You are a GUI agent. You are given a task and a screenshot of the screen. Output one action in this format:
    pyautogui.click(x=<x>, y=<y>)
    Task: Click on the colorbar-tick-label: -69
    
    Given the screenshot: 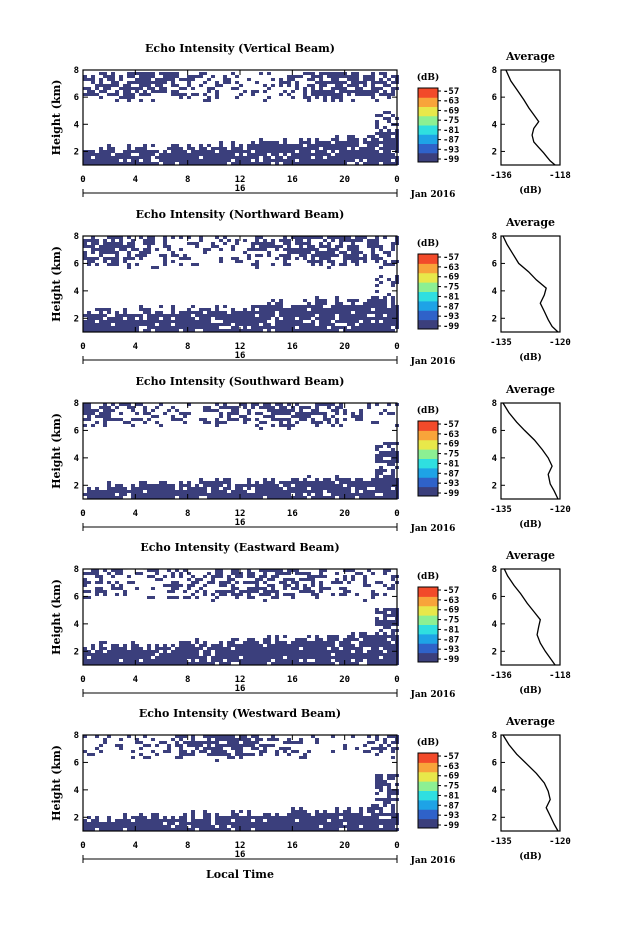 What is the action you would take?
    pyautogui.click(x=451, y=611)
    